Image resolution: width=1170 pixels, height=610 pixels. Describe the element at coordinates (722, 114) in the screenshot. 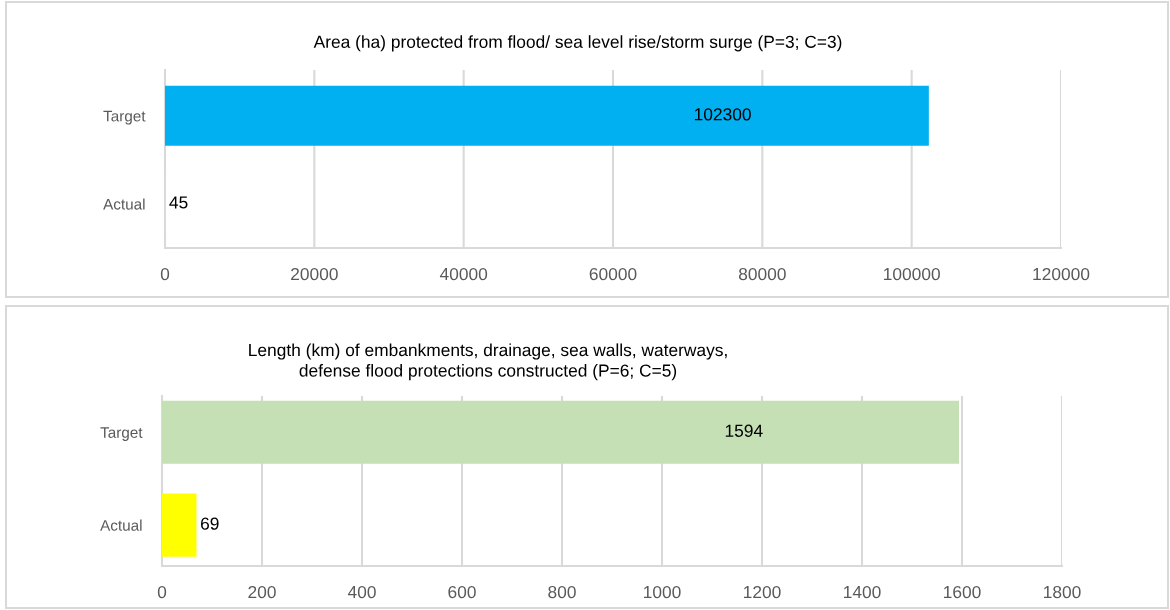

I see `data-label: 102300` at that location.